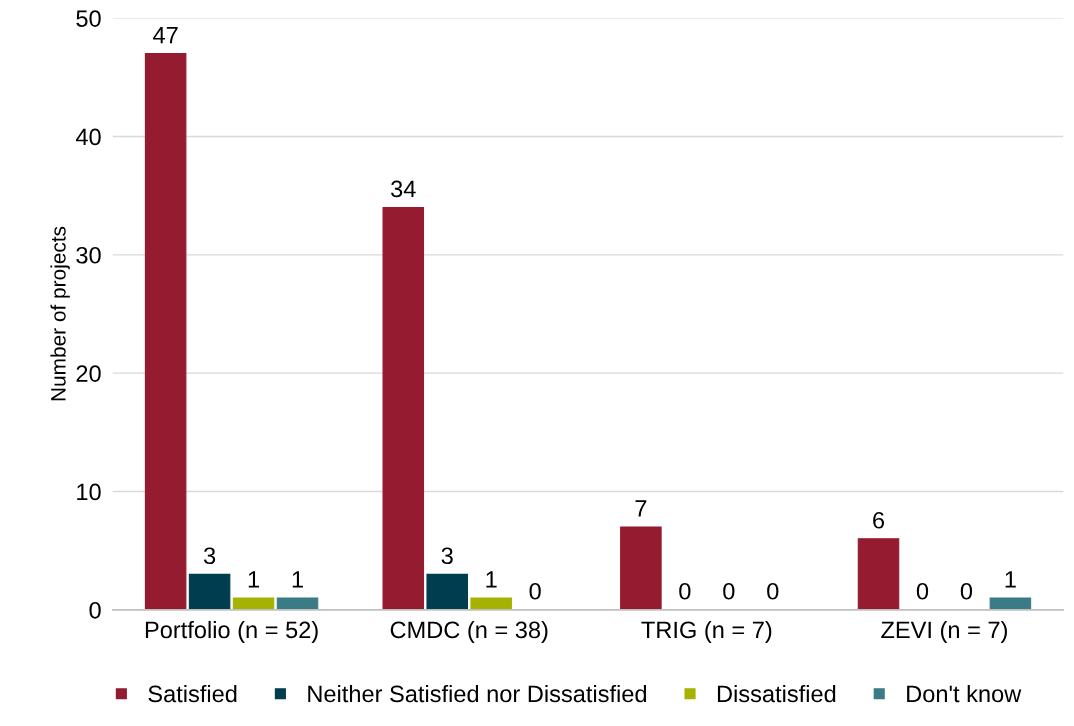 The height and width of the screenshot is (726, 1074). Describe the element at coordinates (641, 508) in the screenshot. I see `data-label: 7` at that location.